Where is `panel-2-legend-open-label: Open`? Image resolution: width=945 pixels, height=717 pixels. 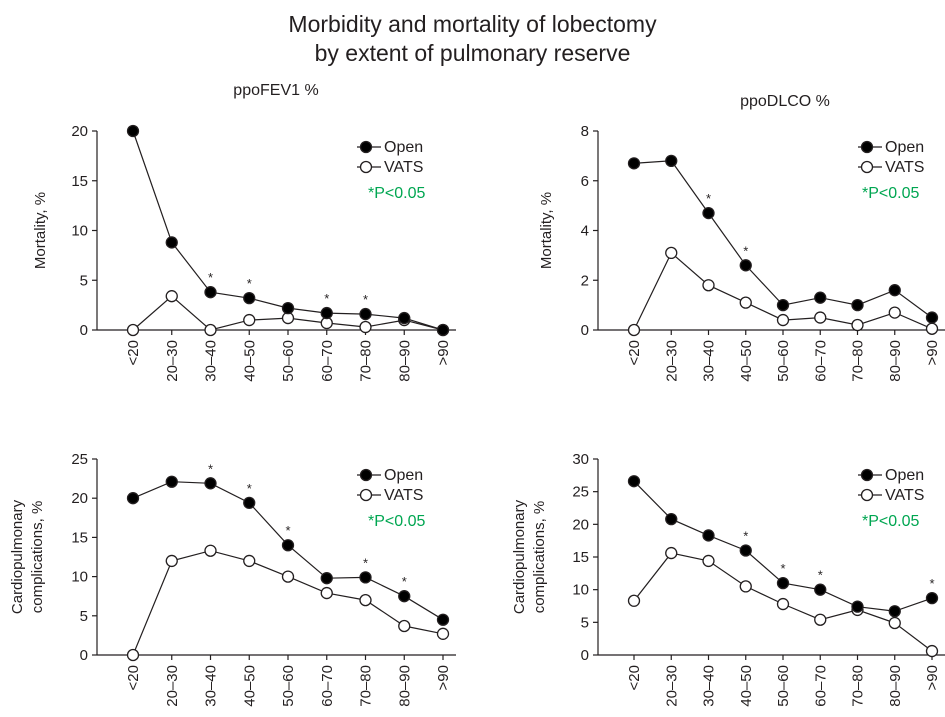 panel-2-legend-open-label: Open is located at coordinates (904, 147).